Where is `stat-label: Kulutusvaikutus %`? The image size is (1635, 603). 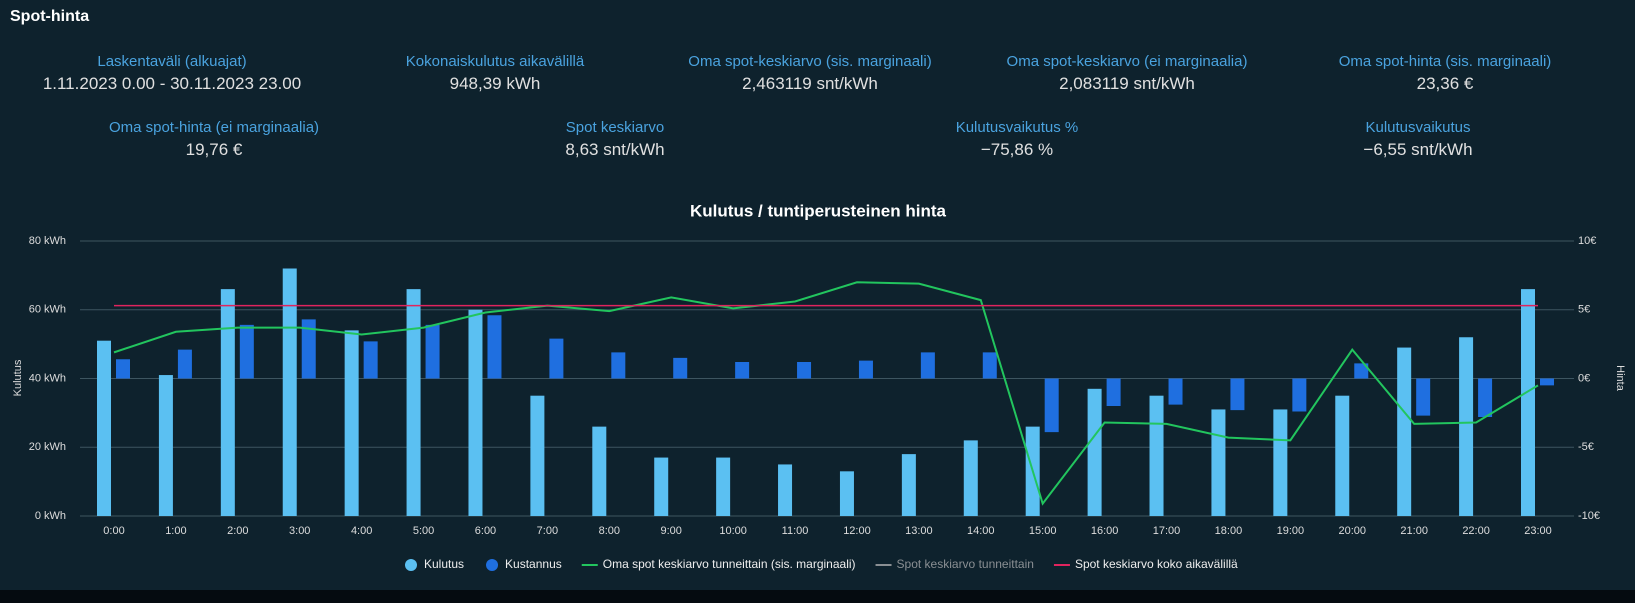
stat-label: Kulutusvaikutus % is located at coordinates (1017, 127).